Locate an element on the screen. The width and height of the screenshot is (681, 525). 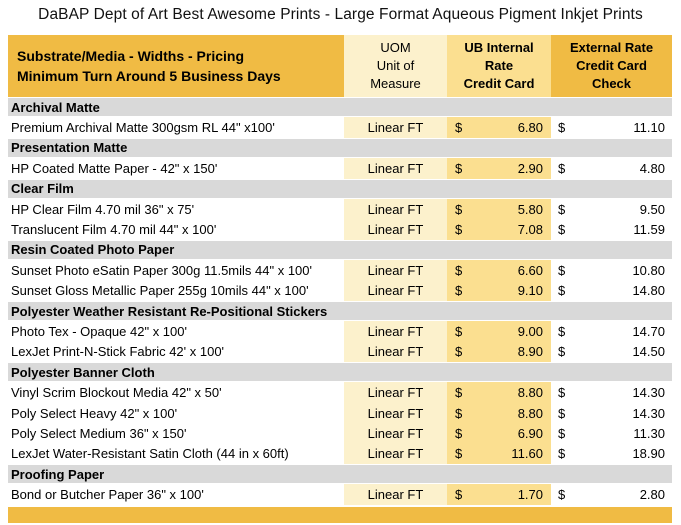
section-header-row: Proofing Paper is located at coordinates (340, 474).